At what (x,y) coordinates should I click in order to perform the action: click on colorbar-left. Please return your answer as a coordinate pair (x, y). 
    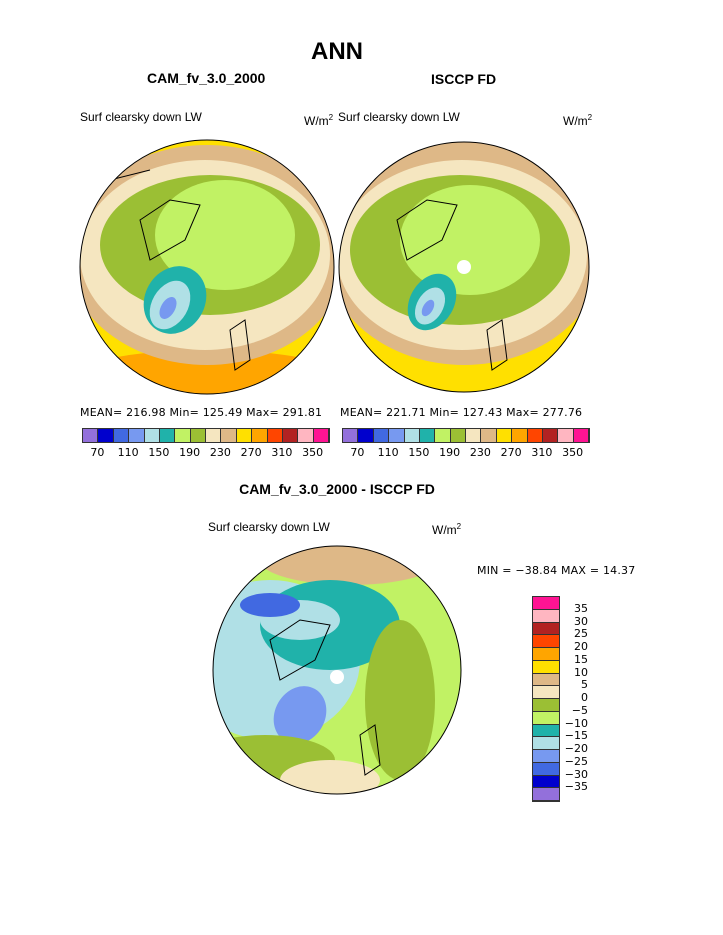
    Looking at the image, I should click on (206, 435).